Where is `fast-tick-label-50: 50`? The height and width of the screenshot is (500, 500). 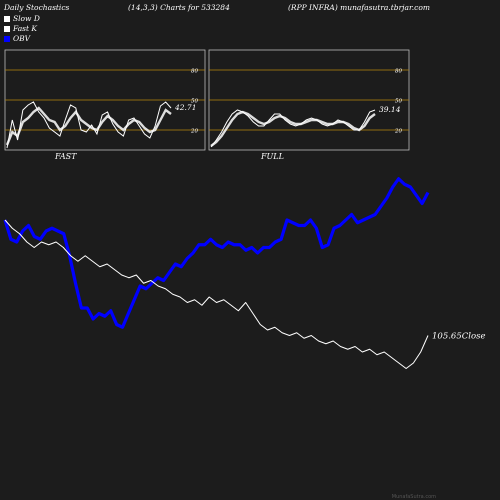
fast-tick-label-50: 50 is located at coordinates (194, 102).